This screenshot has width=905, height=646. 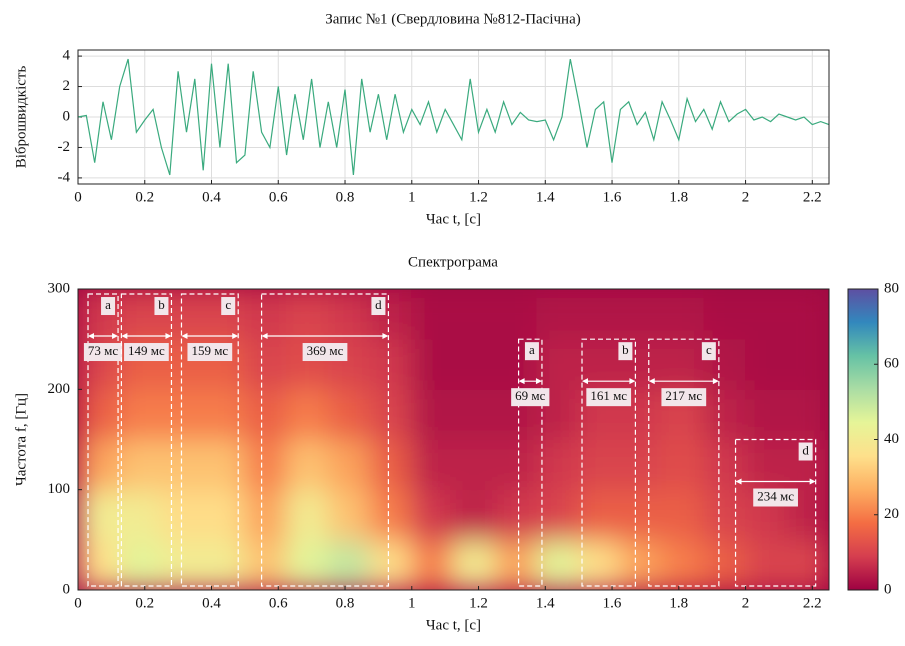 I want to click on x-tick-label: 1.4, so click(x=545, y=197).